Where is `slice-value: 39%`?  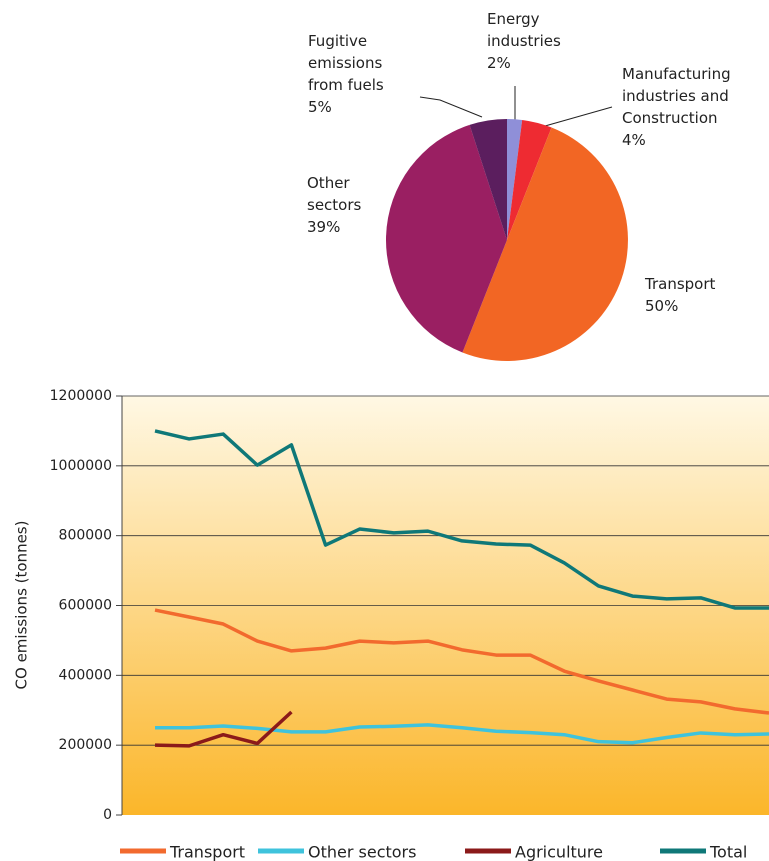
slice-value: 39% is located at coordinates (324, 227).